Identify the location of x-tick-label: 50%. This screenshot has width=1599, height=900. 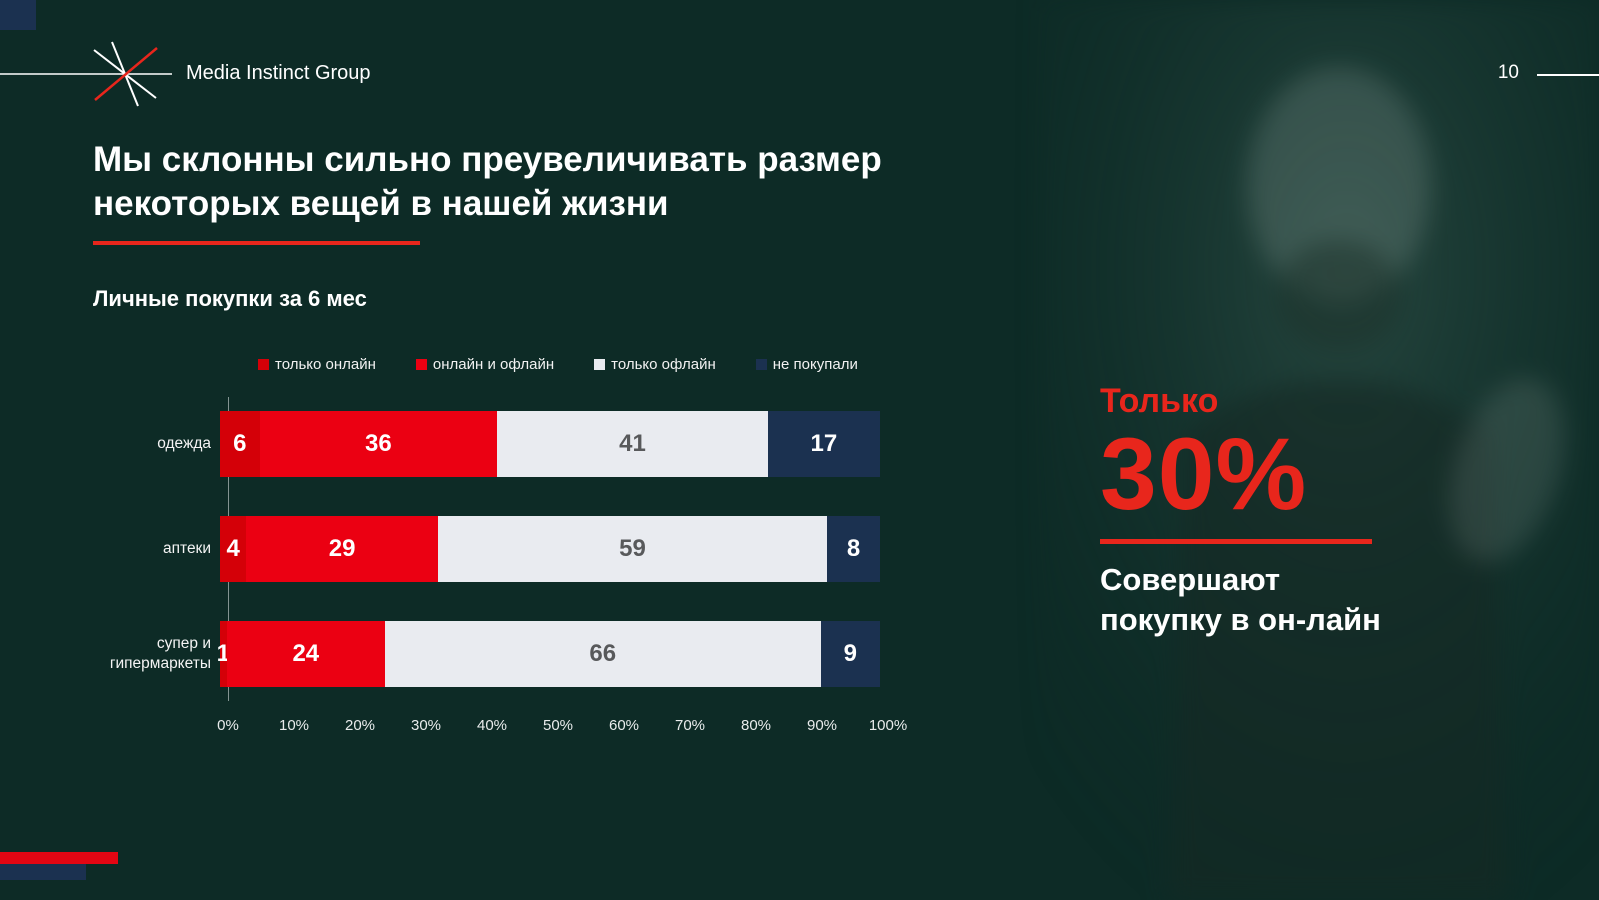
(558, 725).